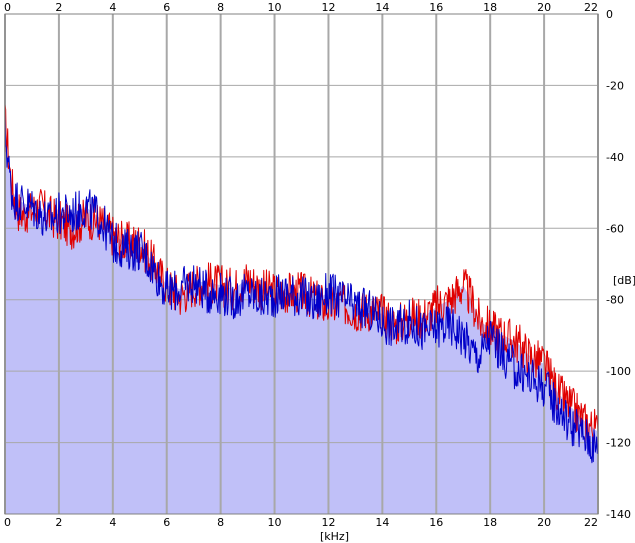  Describe the element at coordinates (112, 522) in the screenshot. I see `x-tick-label-bottom: 4` at that location.